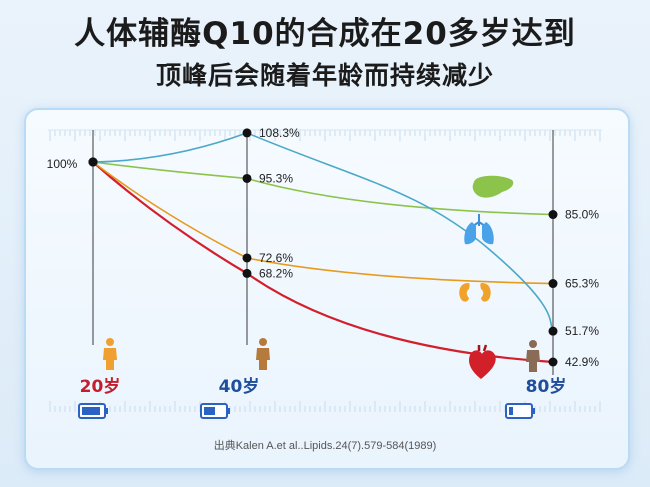 The image size is (650, 487). What do you see at coordinates (582, 215) in the screenshot?
I see `data-label: 85.0%` at bounding box center [582, 215].